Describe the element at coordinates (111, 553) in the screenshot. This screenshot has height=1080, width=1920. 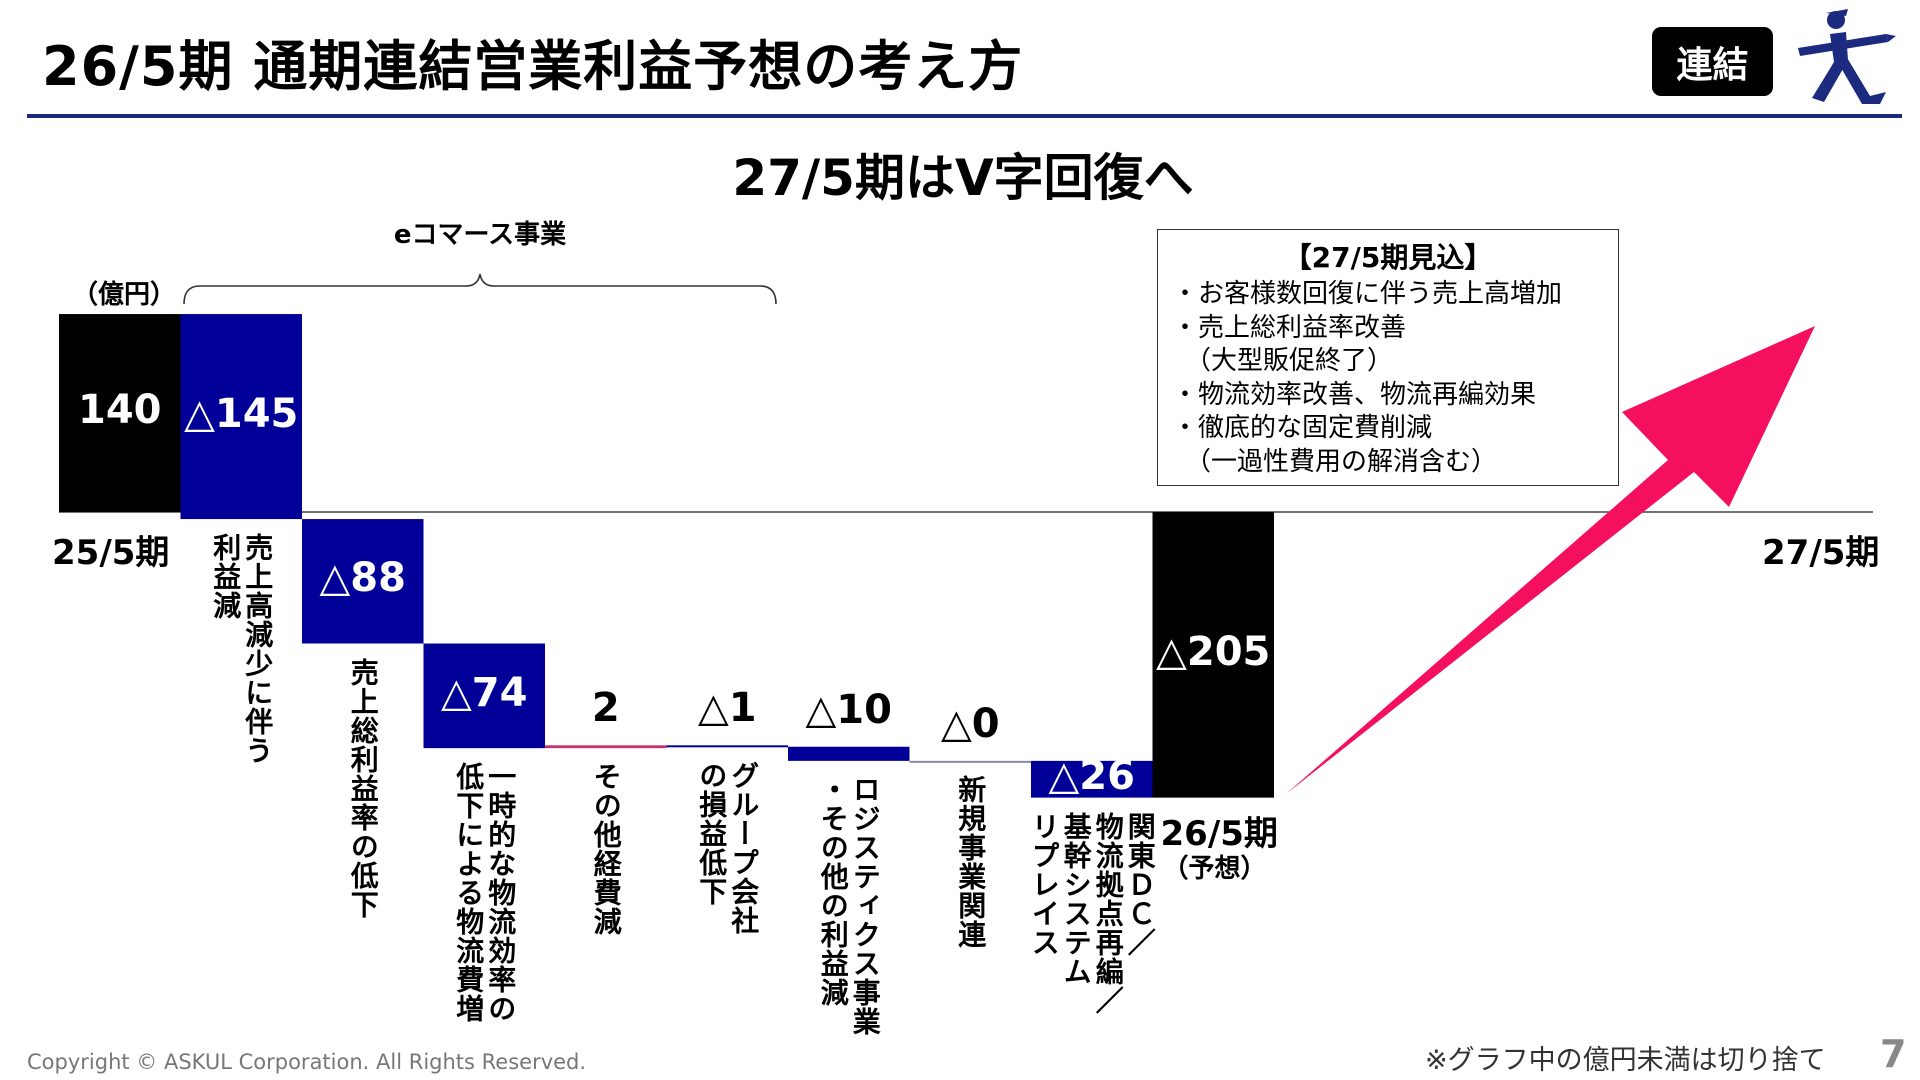
I see `x-label-start: 25/5期` at that location.